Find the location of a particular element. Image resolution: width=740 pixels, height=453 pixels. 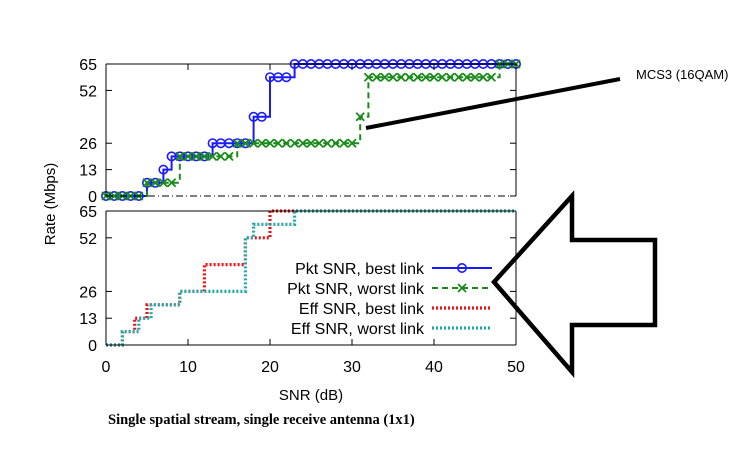

mcs3-pointer-line is located at coordinates (493, 103).